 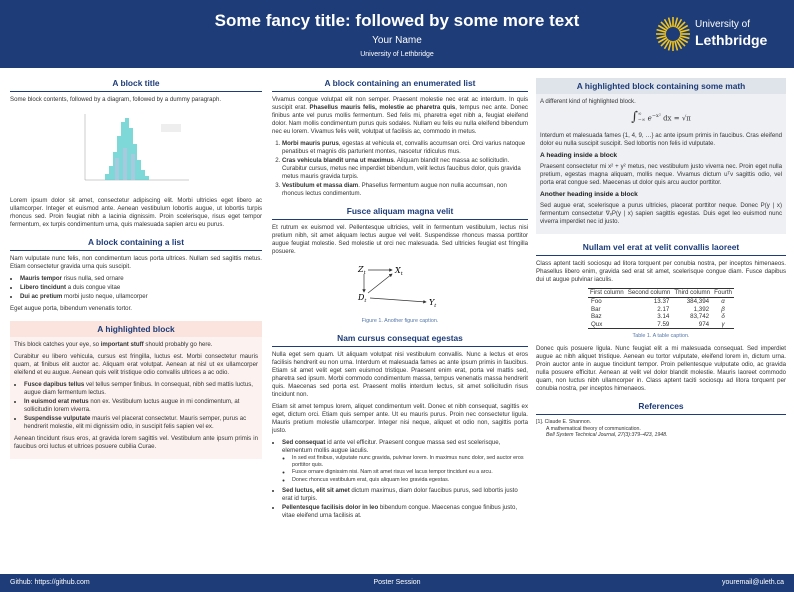 What do you see at coordinates (400, 340) in the screenshot?
I see `block-title: Nam cursus consequat egestas` at bounding box center [400, 340].